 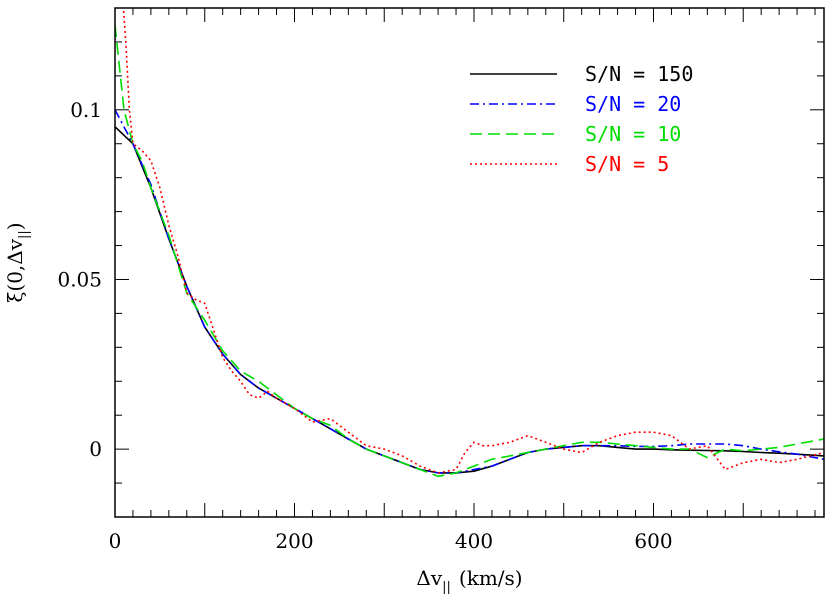 What do you see at coordinates (633, 104) in the screenshot?
I see `legend-label-2: S/N = 20` at bounding box center [633, 104].